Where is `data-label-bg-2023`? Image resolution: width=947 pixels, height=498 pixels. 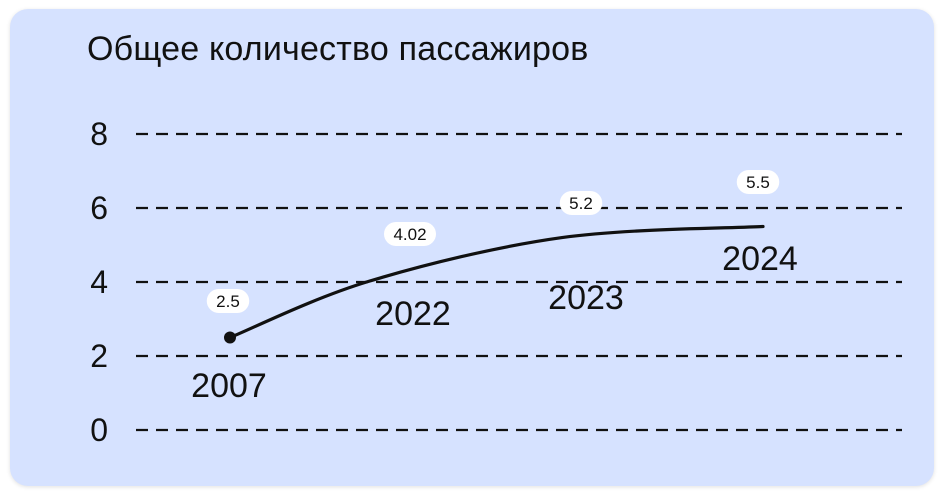 data-label-bg-2023 is located at coordinates (581, 203).